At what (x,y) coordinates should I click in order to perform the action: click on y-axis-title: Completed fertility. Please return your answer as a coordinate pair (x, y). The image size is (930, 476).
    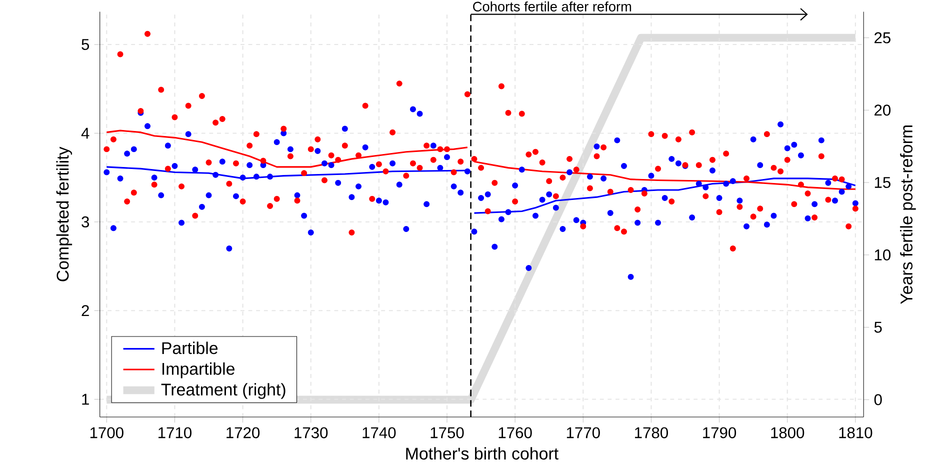
    Looking at the image, I should click on (64, 214).